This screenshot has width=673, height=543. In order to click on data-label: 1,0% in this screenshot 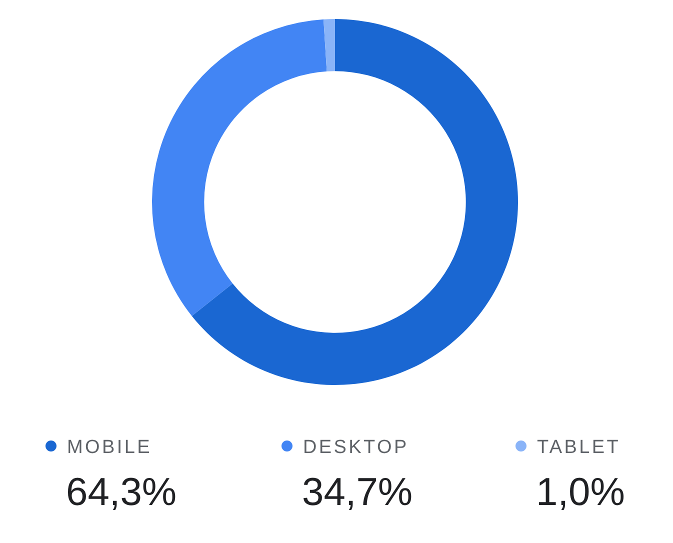, I will do `click(580, 492)`.